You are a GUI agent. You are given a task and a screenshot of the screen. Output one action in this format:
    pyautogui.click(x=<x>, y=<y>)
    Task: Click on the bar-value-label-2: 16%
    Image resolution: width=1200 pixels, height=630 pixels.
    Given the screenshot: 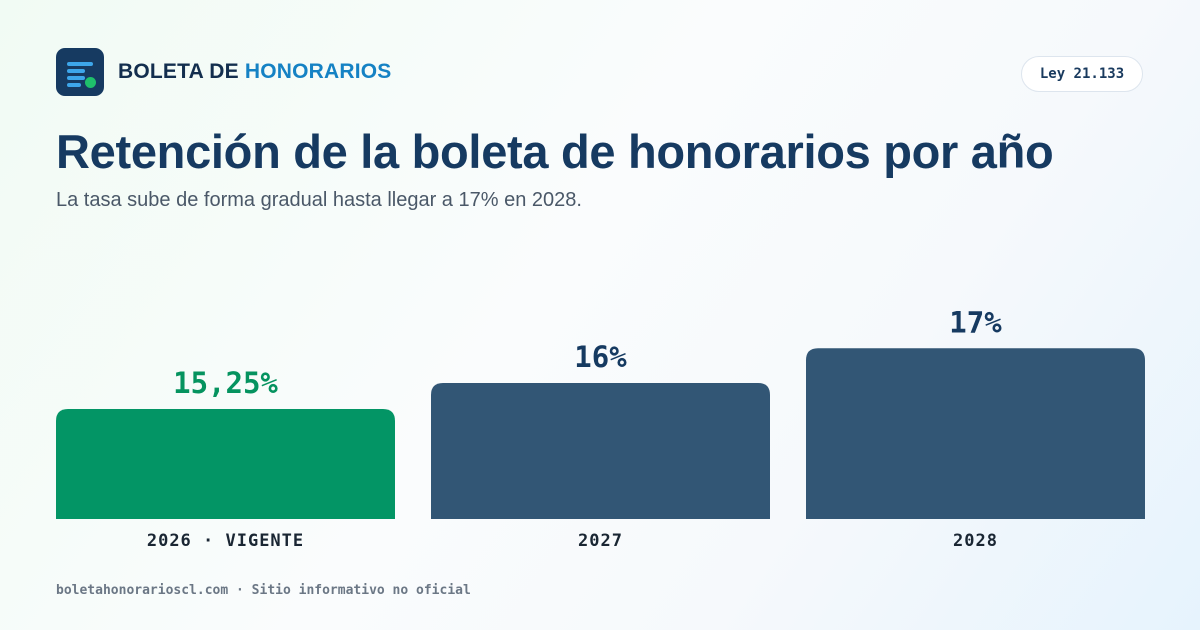 What is the action you would take?
    pyautogui.click(x=600, y=357)
    